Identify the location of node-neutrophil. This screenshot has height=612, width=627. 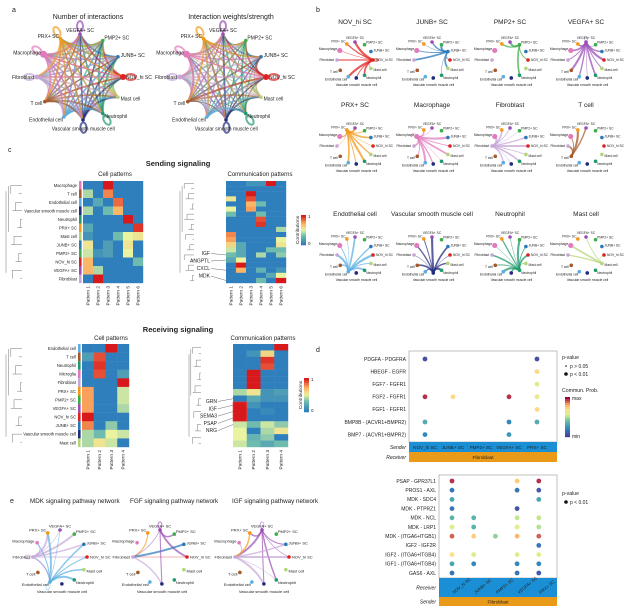
(364, 270).